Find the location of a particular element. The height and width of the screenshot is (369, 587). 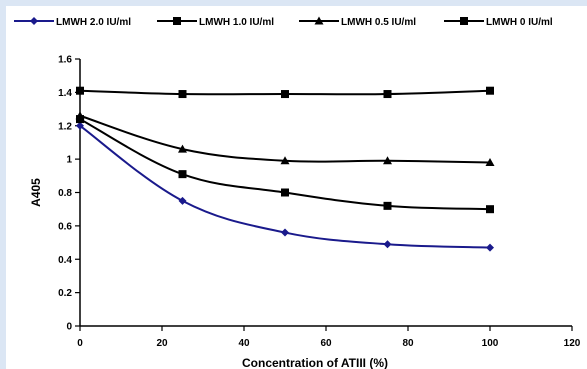

y-tick-label: 0 is located at coordinates (69, 327).